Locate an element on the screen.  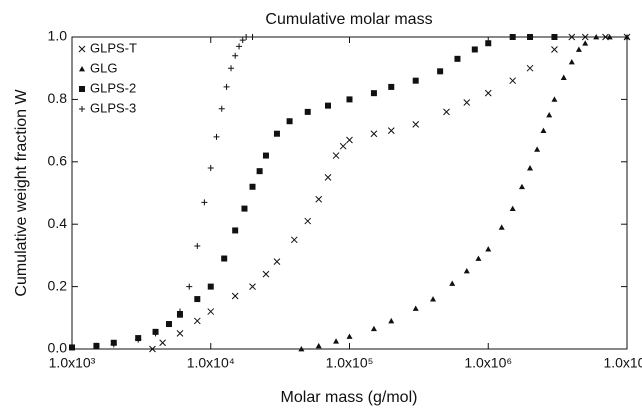
x-tick-label: 1.0x10⁵ is located at coordinates (350, 363).